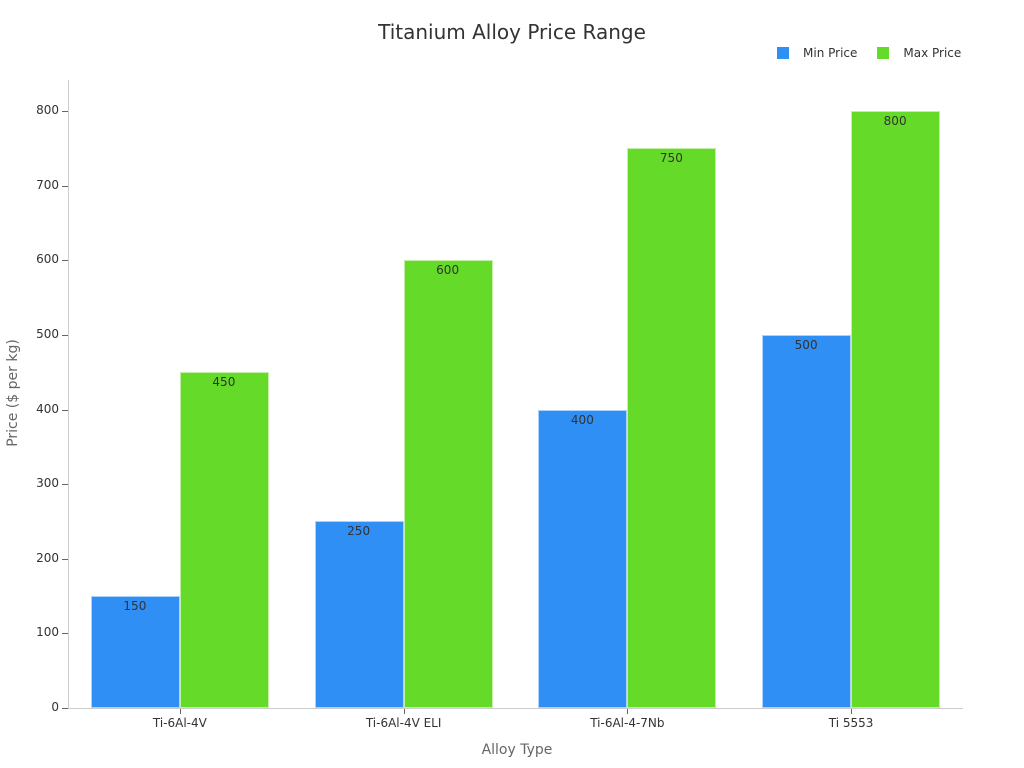 The height and width of the screenshot is (768, 1024). Describe the element at coordinates (627, 723) in the screenshot. I see `x-tick-label: Ti-6Al-4-7Nb` at that location.